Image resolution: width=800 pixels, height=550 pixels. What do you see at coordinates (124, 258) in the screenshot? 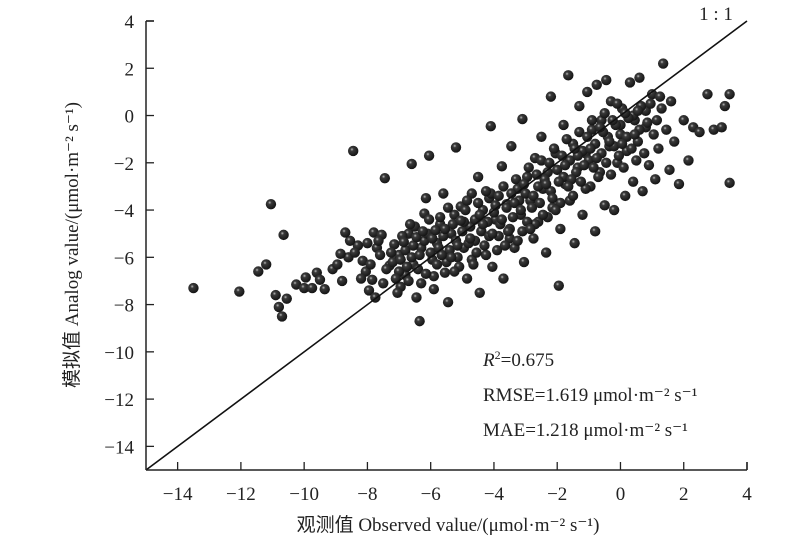
I see `y-tick-label: −6` at bounding box center [124, 258].